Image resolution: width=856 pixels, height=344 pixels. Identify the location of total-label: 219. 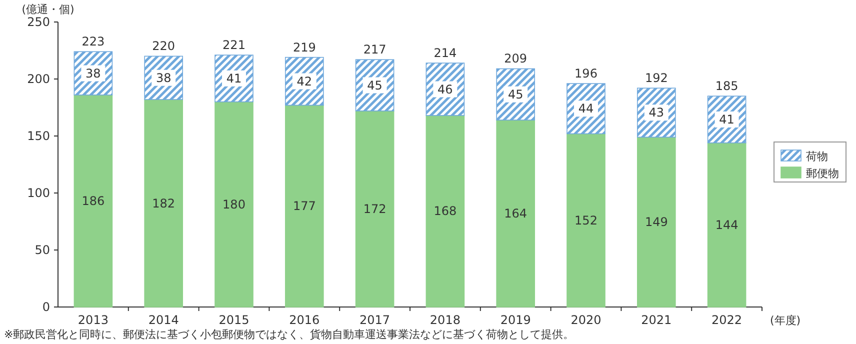
(304, 47).